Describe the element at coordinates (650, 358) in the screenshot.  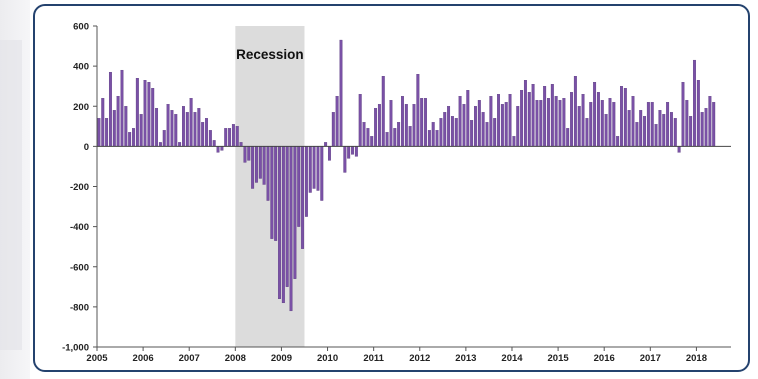
I see `x-tick-label: 2017` at that location.